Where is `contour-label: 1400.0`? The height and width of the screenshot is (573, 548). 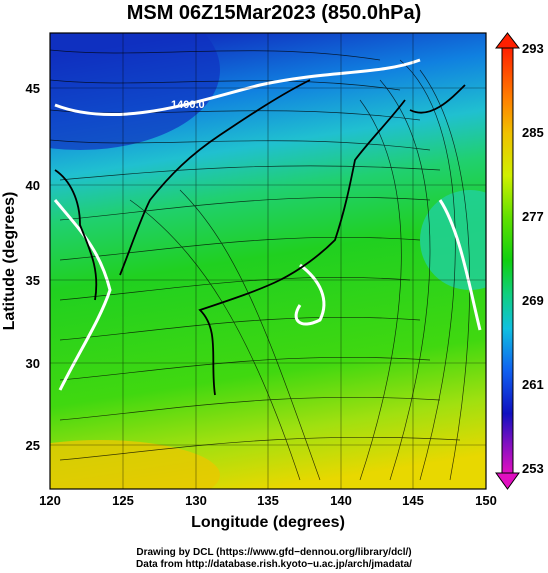
contour-label: 1400.0 is located at coordinates (188, 105).